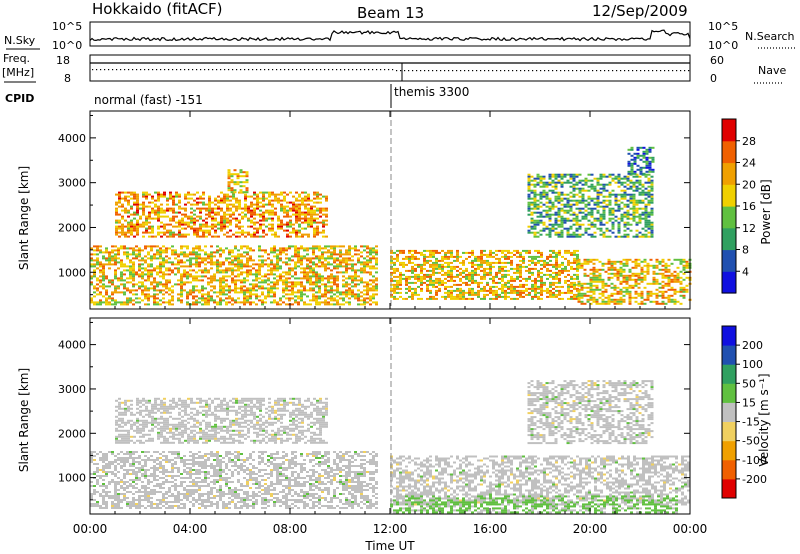 Image resolution: width=800 pixels, height=554 pixels. Describe the element at coordinates (94, 472) in the screenshot. I see `velocity-cell` at that location.